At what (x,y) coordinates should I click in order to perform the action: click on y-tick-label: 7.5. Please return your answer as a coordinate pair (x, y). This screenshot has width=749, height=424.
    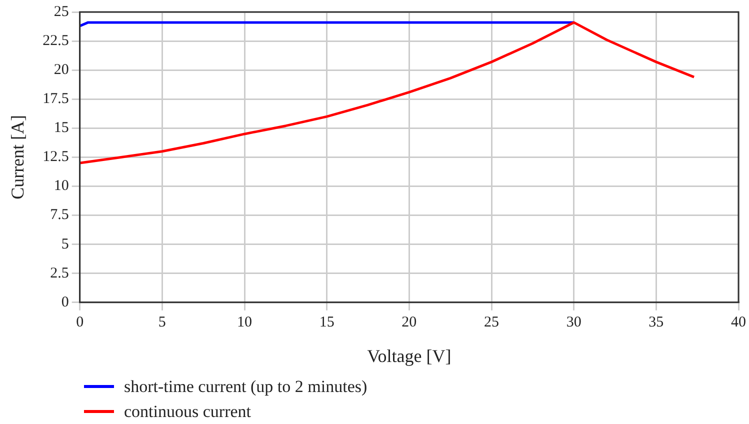
    Looking at the image, I should click on (59, 215).